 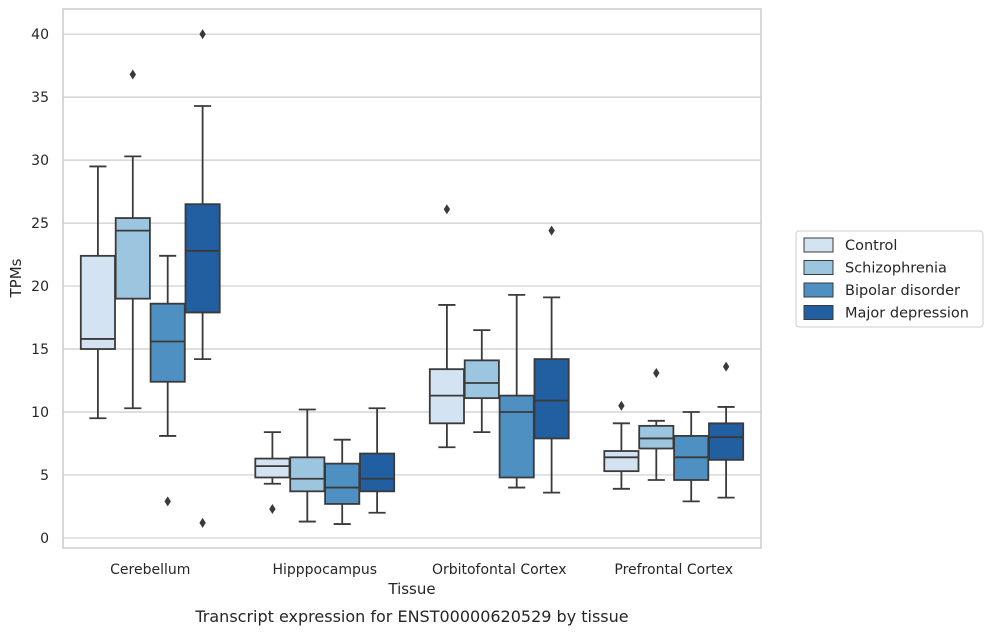 What do you see at coordinates (44, 539) in the screenshot?
I see `y-tick-label: 0` at bounding box center [44, 539].